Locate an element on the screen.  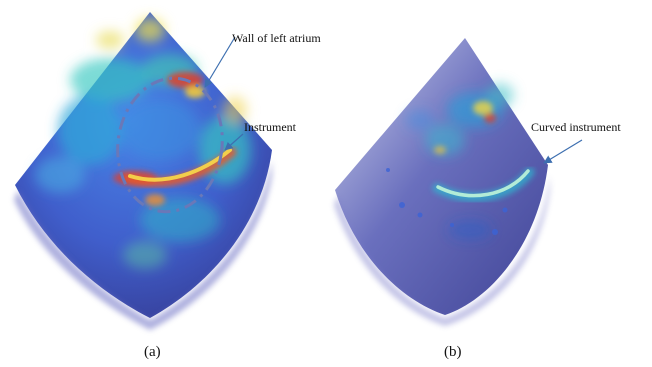
curved-instrument-arrow is located at coordinates (563, 151).